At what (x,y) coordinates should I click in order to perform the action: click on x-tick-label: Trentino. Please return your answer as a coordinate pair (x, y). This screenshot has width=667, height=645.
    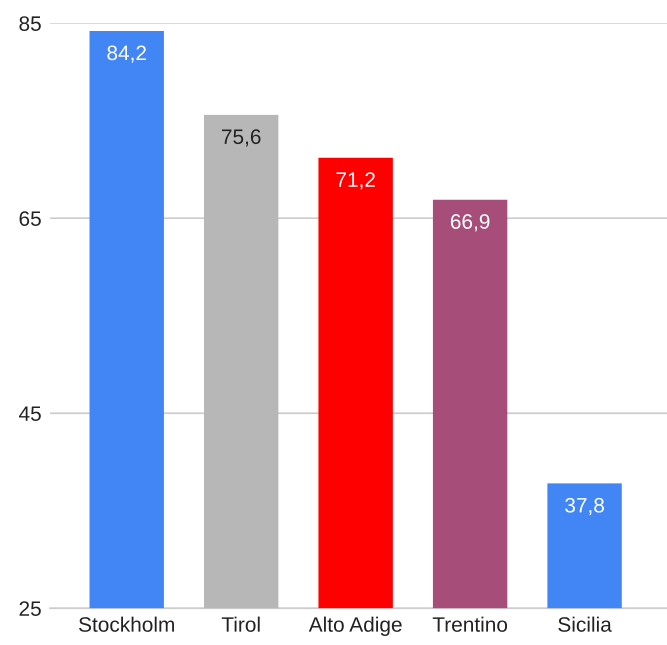
    Looking at the image, I should click on (470, 624).